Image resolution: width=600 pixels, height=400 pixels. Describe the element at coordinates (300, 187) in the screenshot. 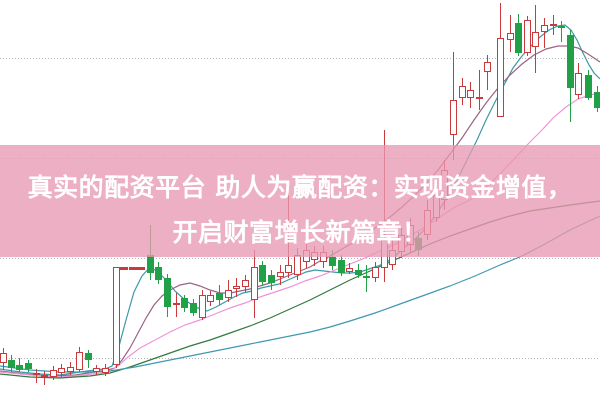

I see `promo-line-1: 真实的配资平台 助人为赢配资：实现资金增值，` at that location.